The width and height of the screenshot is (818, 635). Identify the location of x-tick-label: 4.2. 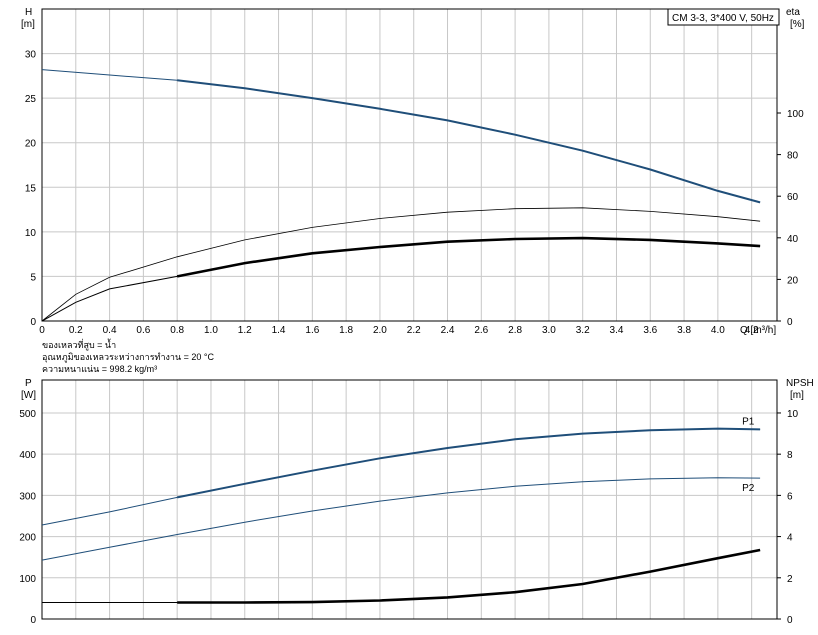
(752, 330).